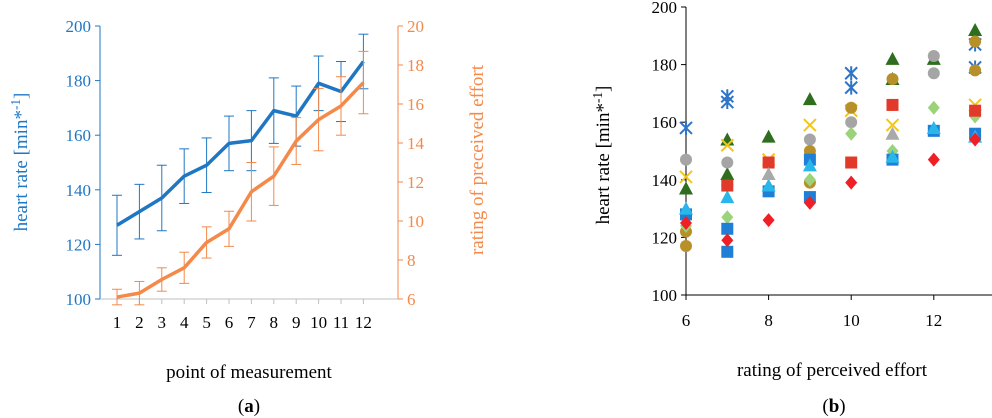 The height and width of the screenshot is (418, 992). I want to click on left-y-axis-title: heart rate [min*-1], so click(20, 162).